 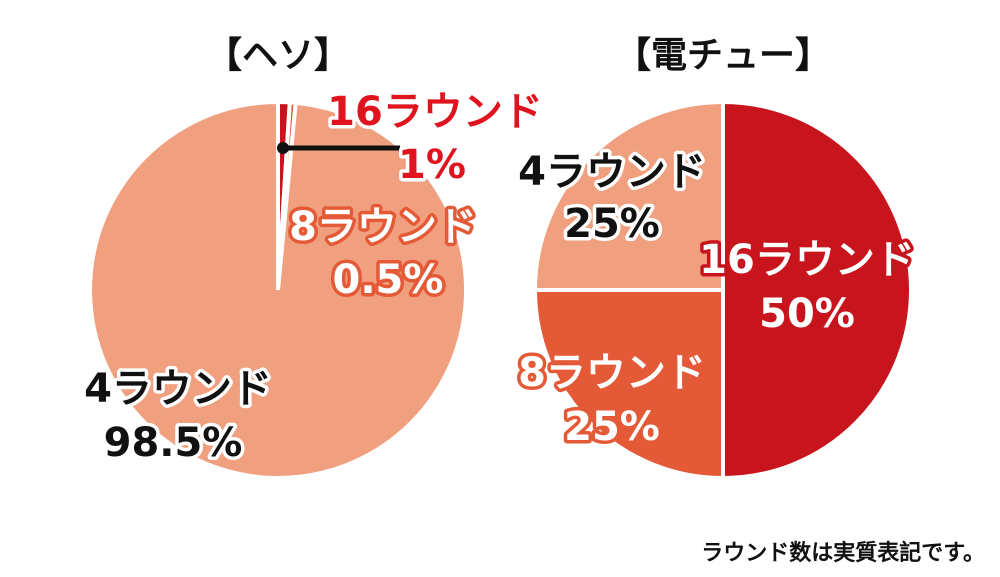 What do you see at coordinates (388, 280) in the screenshot?
I see `heso-value-8r: 0.5%` at bounding box center [388, 280].